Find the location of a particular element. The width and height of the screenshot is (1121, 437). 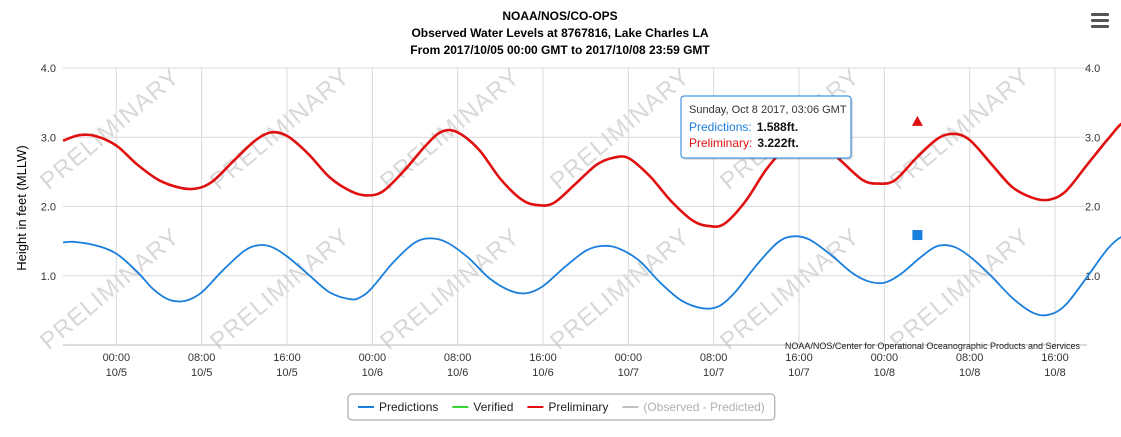

tooltip-row-label: Predictions: is located at coordinates (720, 127).